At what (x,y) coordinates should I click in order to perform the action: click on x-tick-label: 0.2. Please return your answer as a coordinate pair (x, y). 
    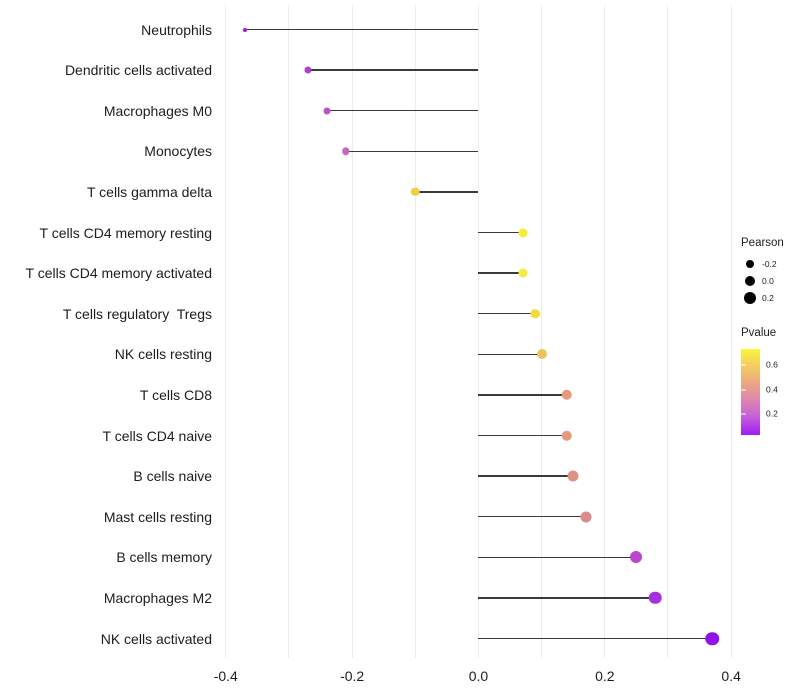
    Looking at the image, I should click on (605, 676).